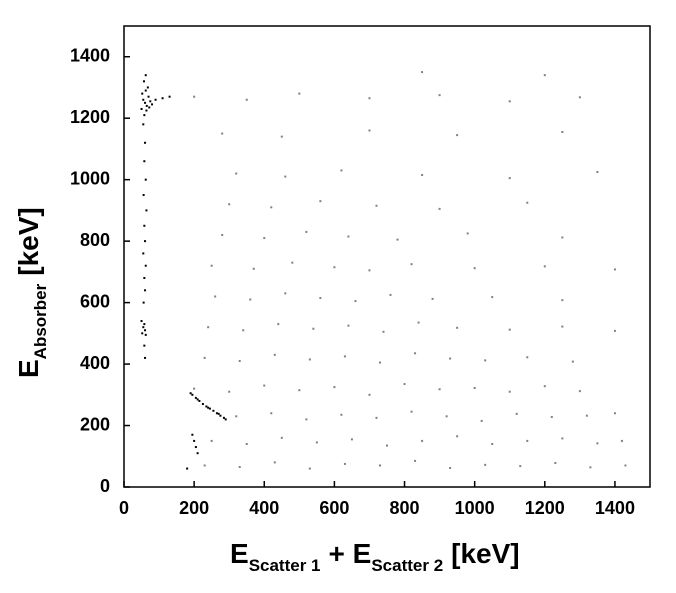 This screenshot has height=593, width=676. I want to click on x-tick-label: 0, so click(124, 508).